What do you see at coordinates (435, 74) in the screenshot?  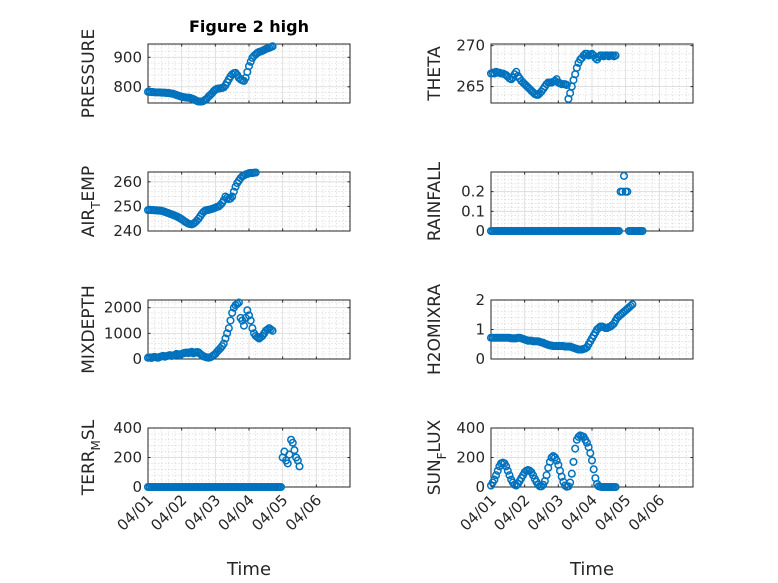 I see `y-axis-label: THETA` at bounding box center [435, 74].